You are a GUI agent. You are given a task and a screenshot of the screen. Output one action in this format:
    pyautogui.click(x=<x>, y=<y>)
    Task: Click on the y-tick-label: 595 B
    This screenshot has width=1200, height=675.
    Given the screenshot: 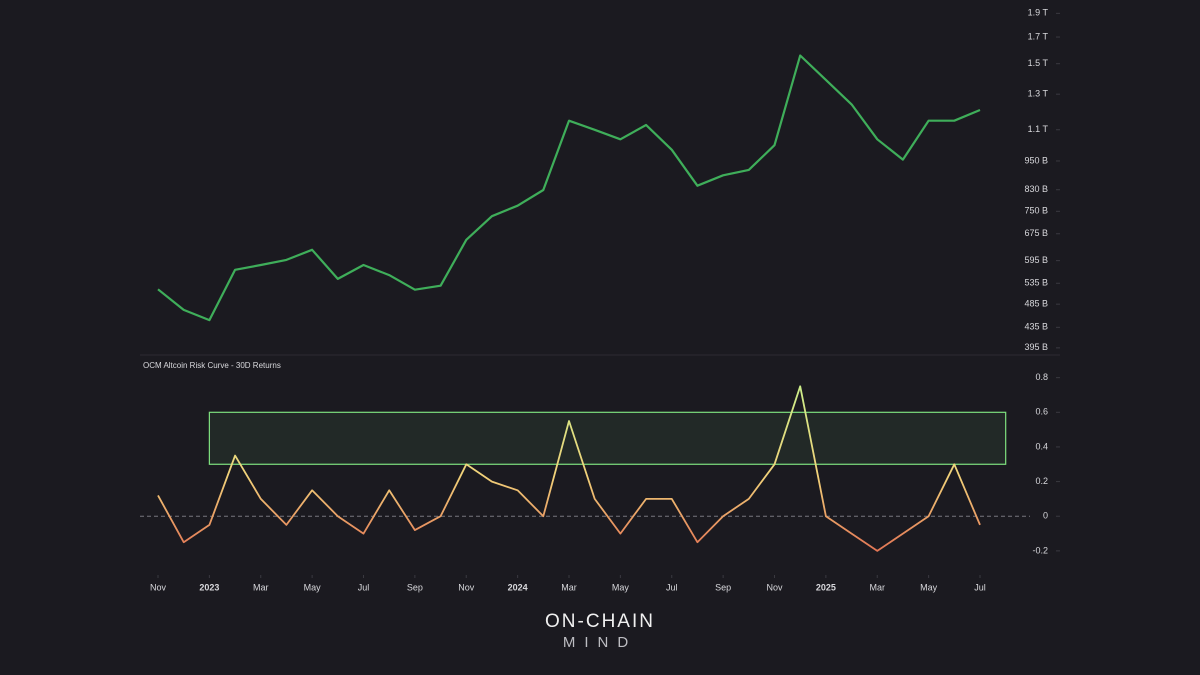 What is the action you would take?
    pyautogui.click(x=1036, y=260)
    